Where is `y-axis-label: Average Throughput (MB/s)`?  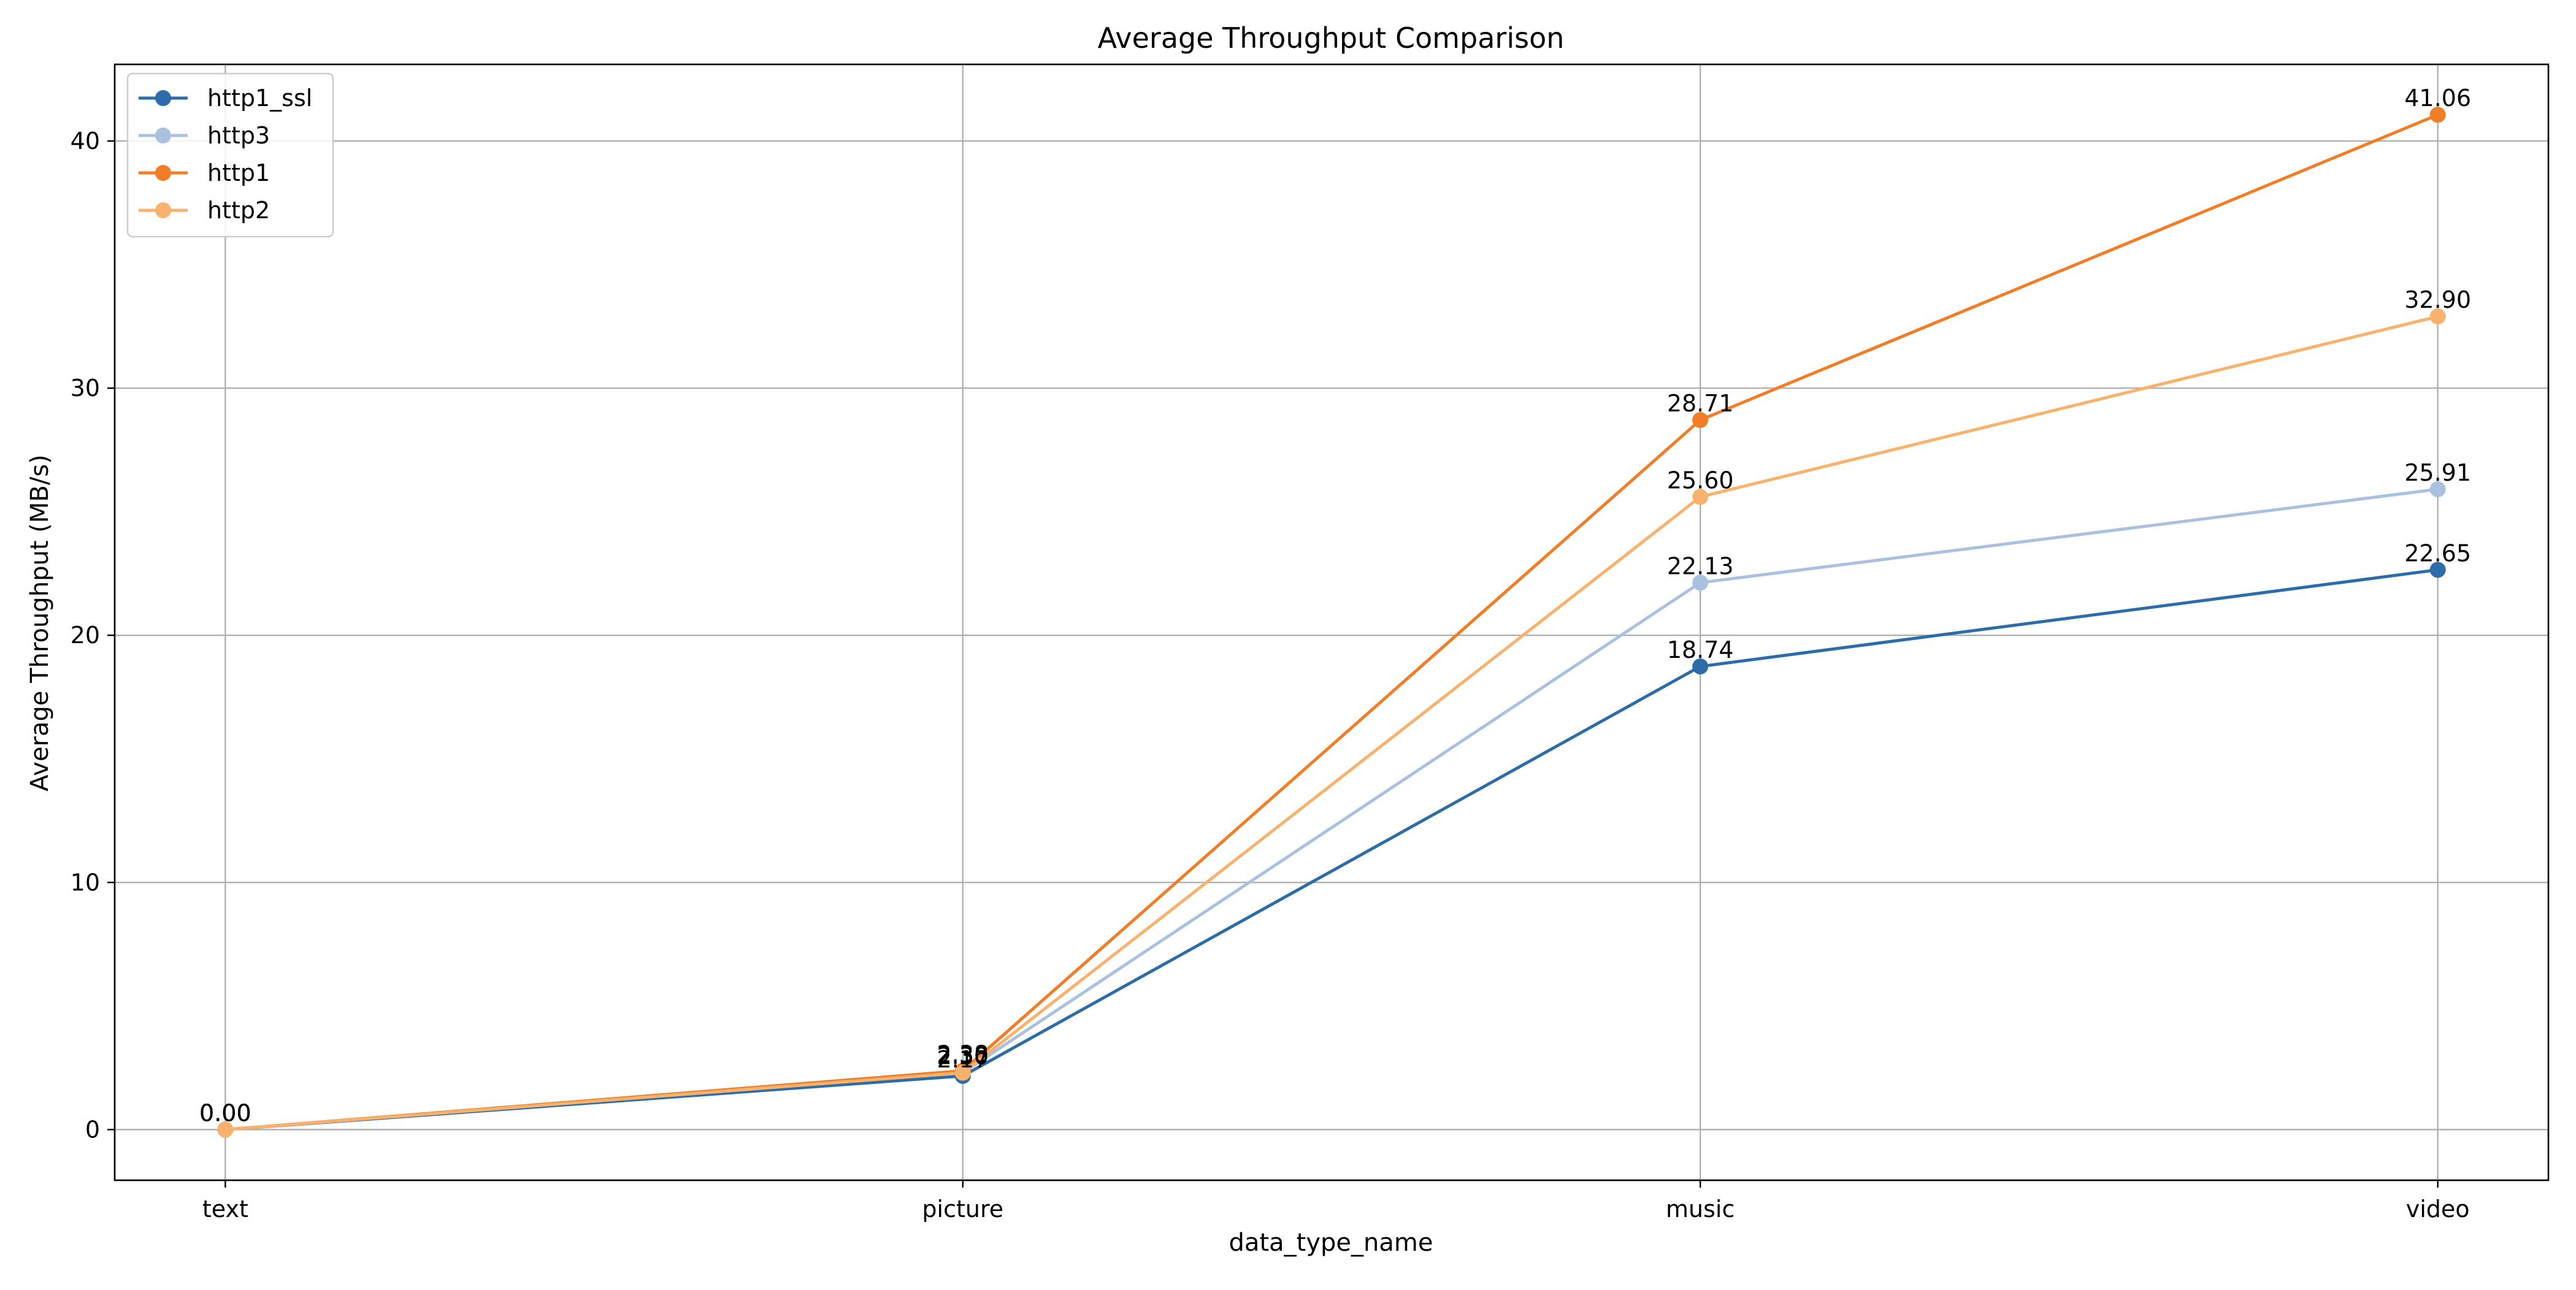 y-axis-label: Average Throughput (MB/s) is located at coordinates (40, 623).